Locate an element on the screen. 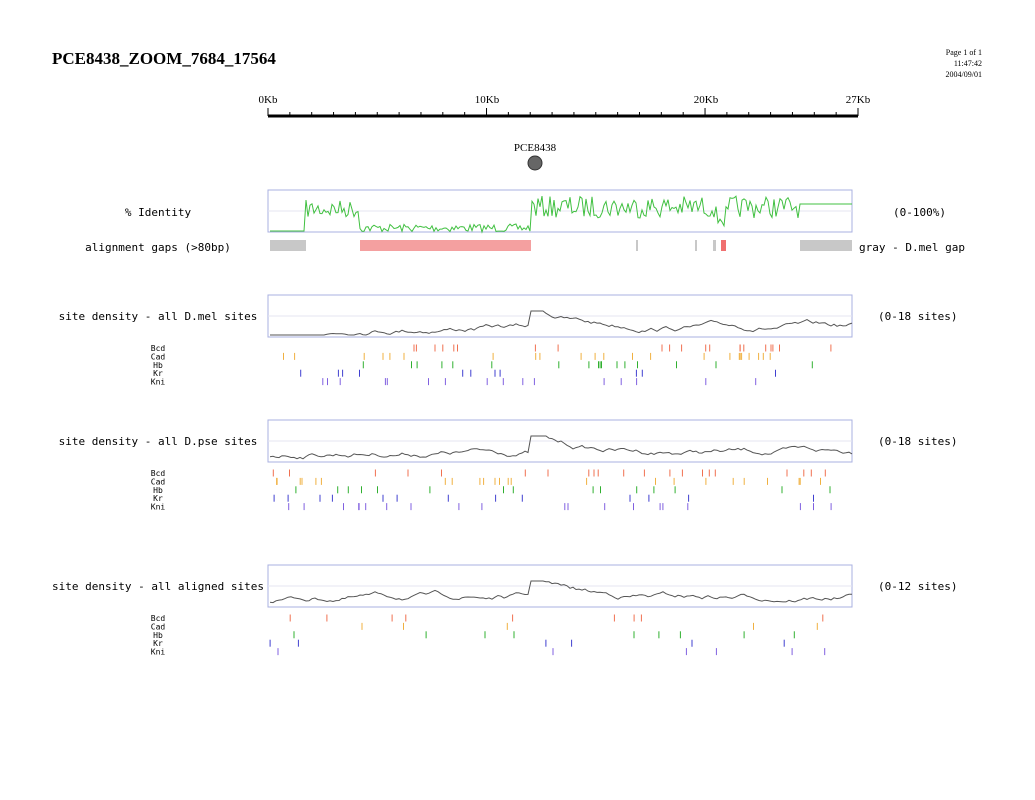 This screenshot has width=1035, height=800. scale-label: 27Kb is located at coordinates (858, 100).